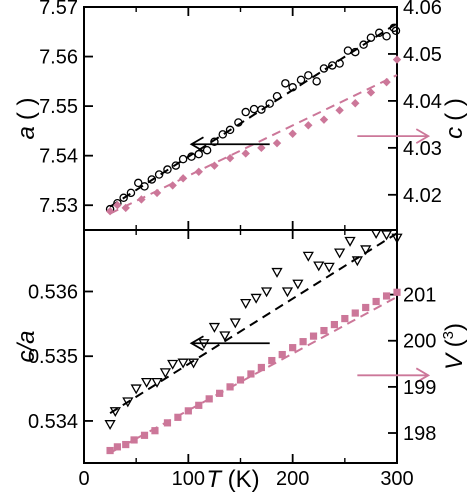 The image size is (474, 504). I want to click on y-left-axis-label: c/a, so click(26, 346).